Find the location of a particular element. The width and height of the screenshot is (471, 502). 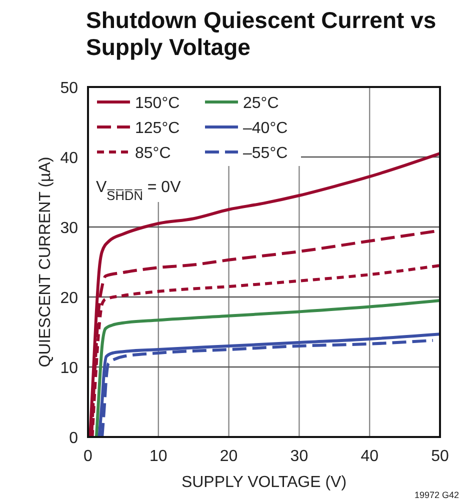

legend-label: –55°C is located at coordinates (265, 153).